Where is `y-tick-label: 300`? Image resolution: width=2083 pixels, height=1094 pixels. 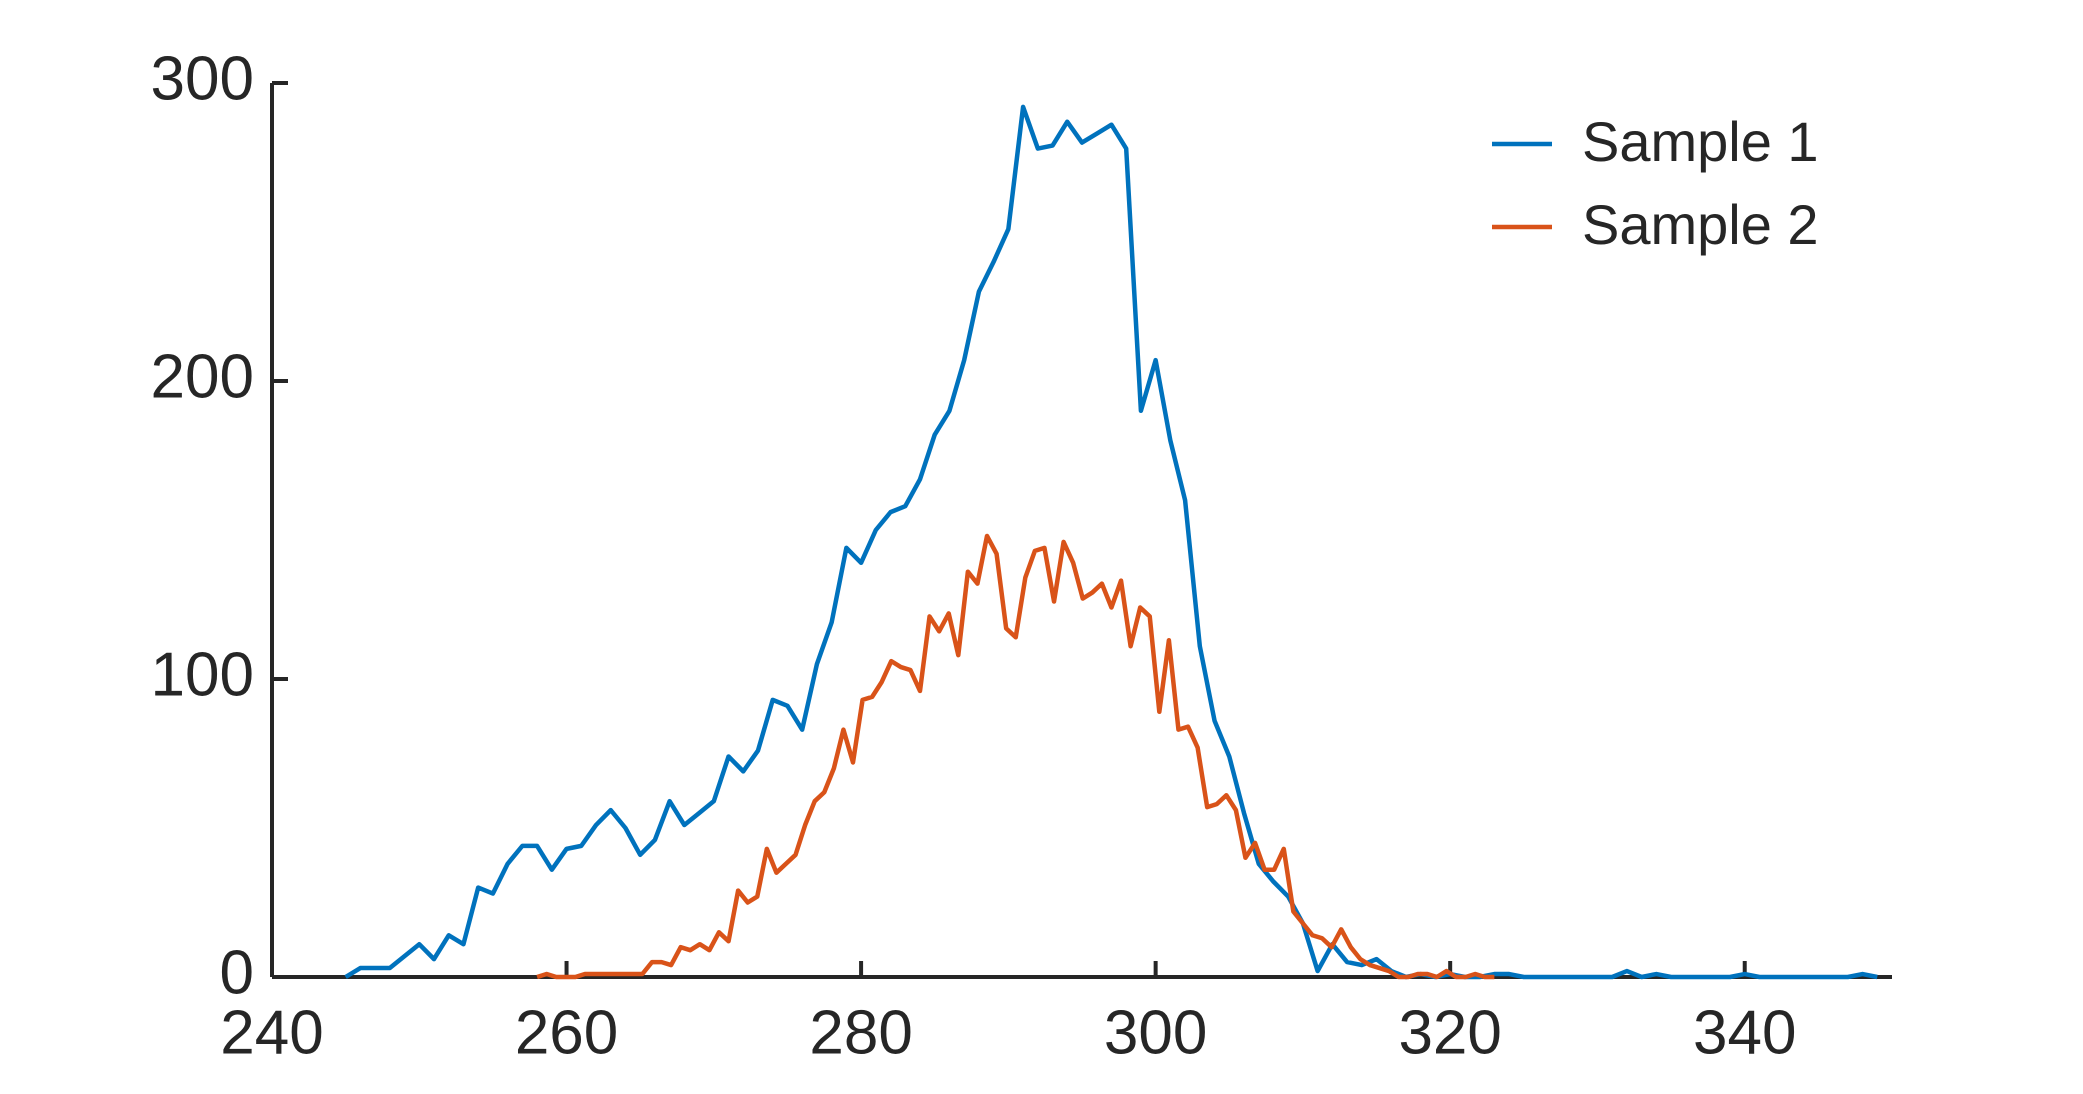
y-tick-label: 300 is located at coordinates (202, 78).